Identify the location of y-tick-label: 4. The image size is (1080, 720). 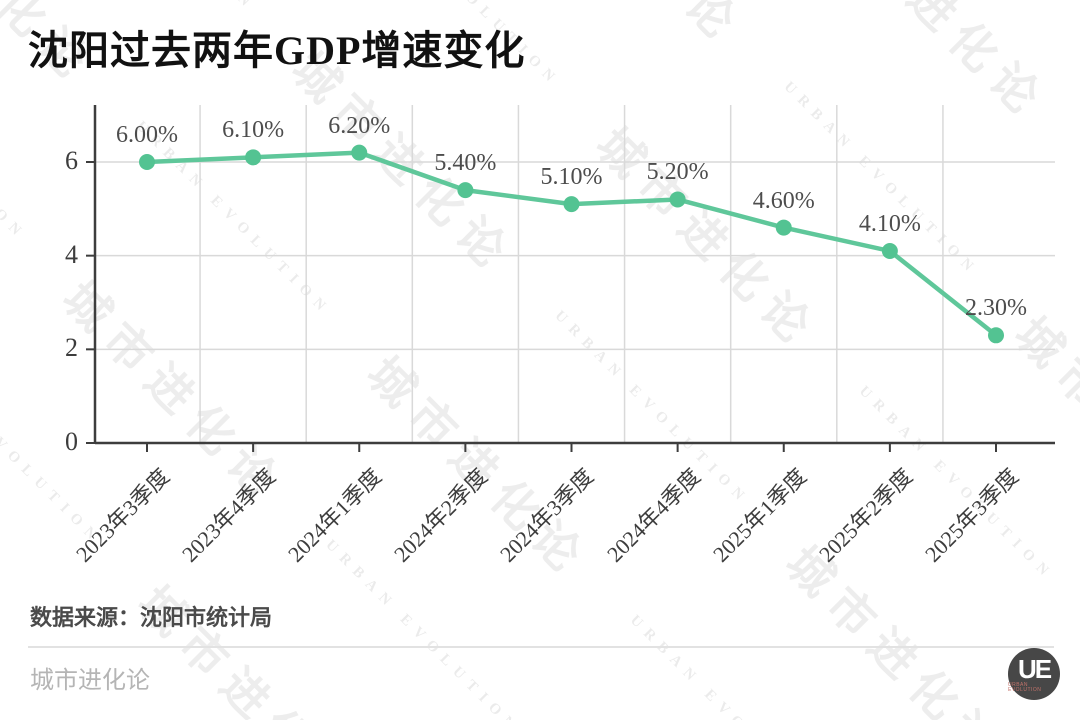
(71, 254).